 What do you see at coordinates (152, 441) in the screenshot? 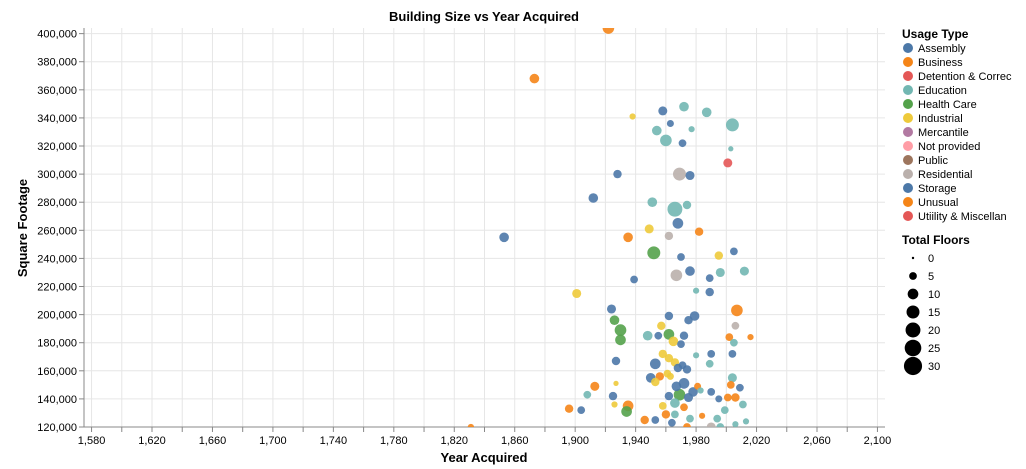
I see `x-tick-label: 1,620` at bounding box center [152, 441].